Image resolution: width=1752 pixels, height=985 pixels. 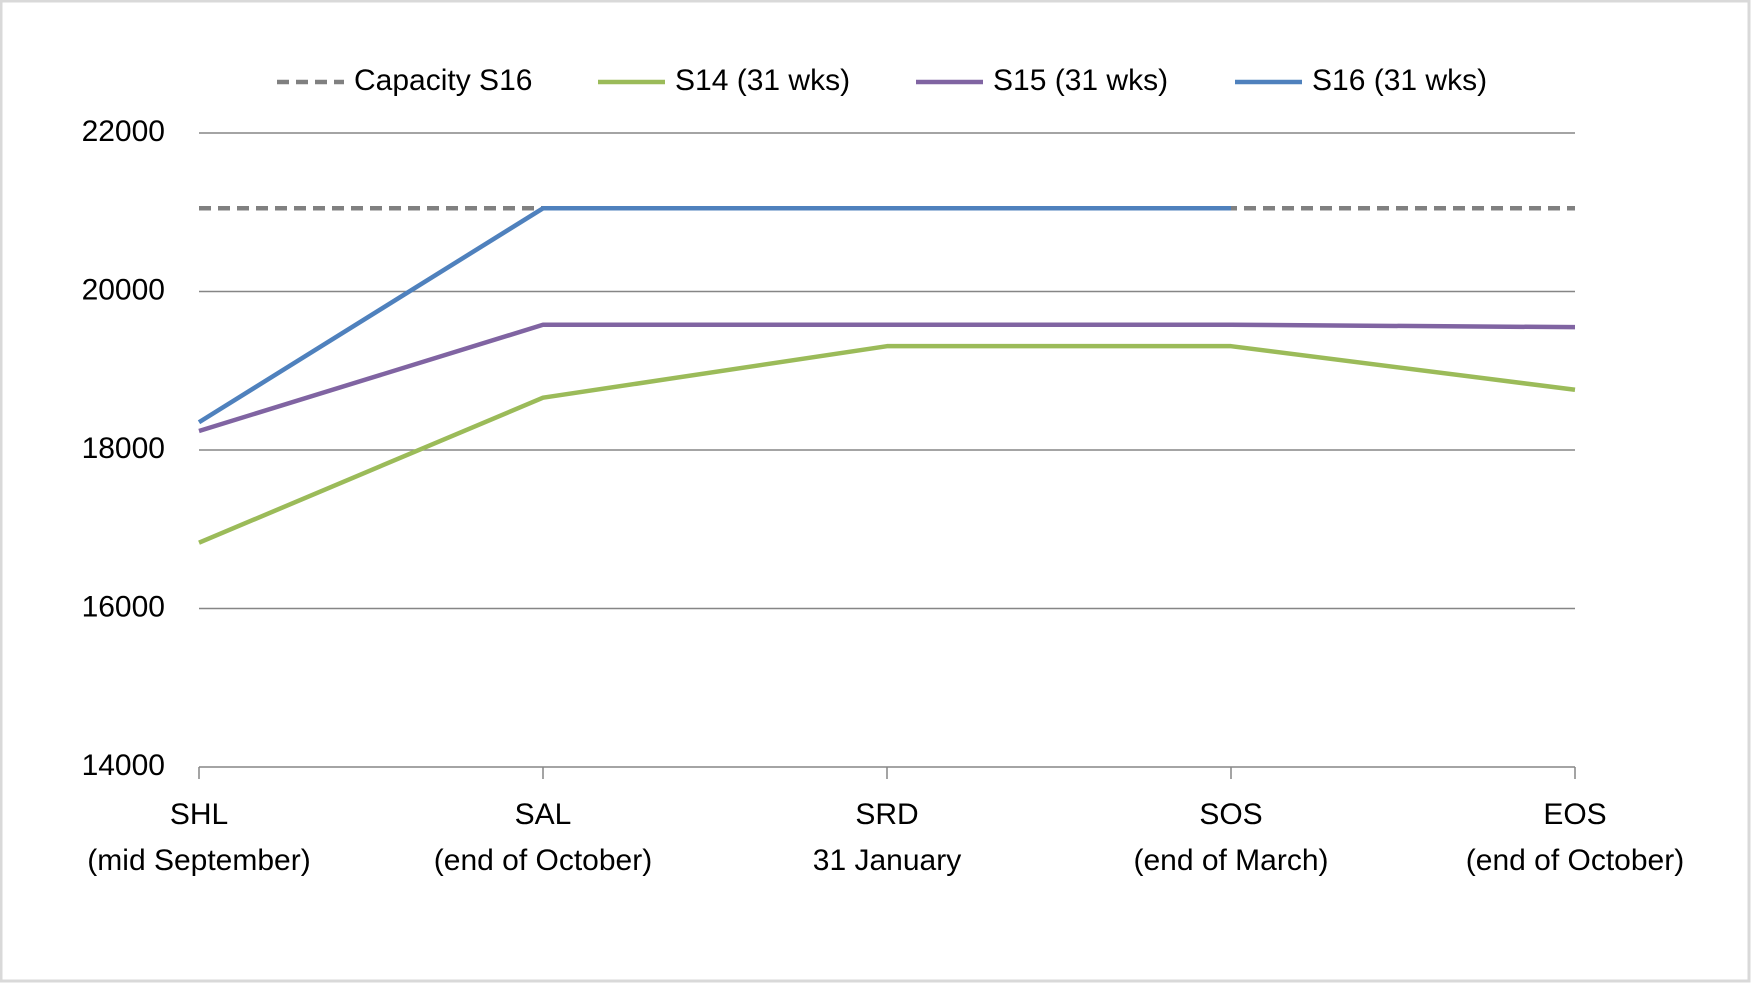 I want to click on y-tick-label: 22000, so click(x=123, y=131).